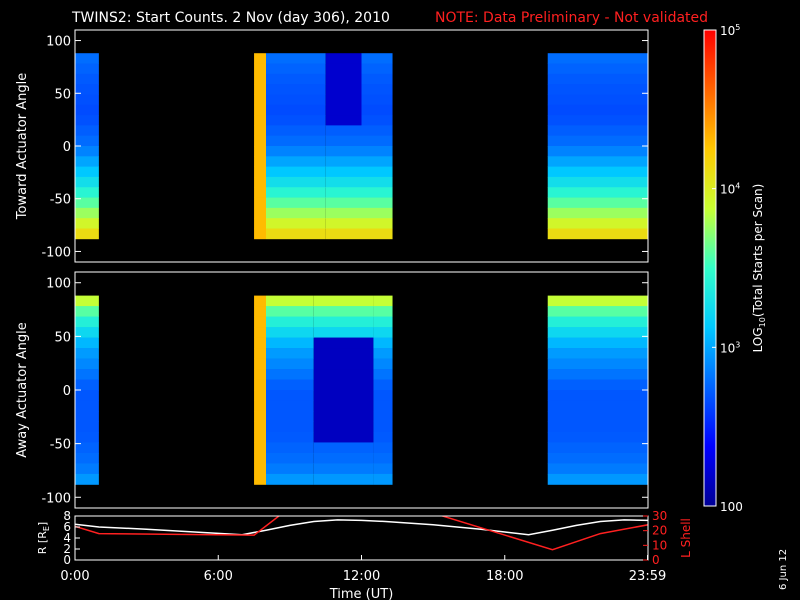 The width and height of the screenshot is (800, 600). Describe the element at coordinates (62, 337) in the screenshot. I see `y-tick-label: 50` at that location.